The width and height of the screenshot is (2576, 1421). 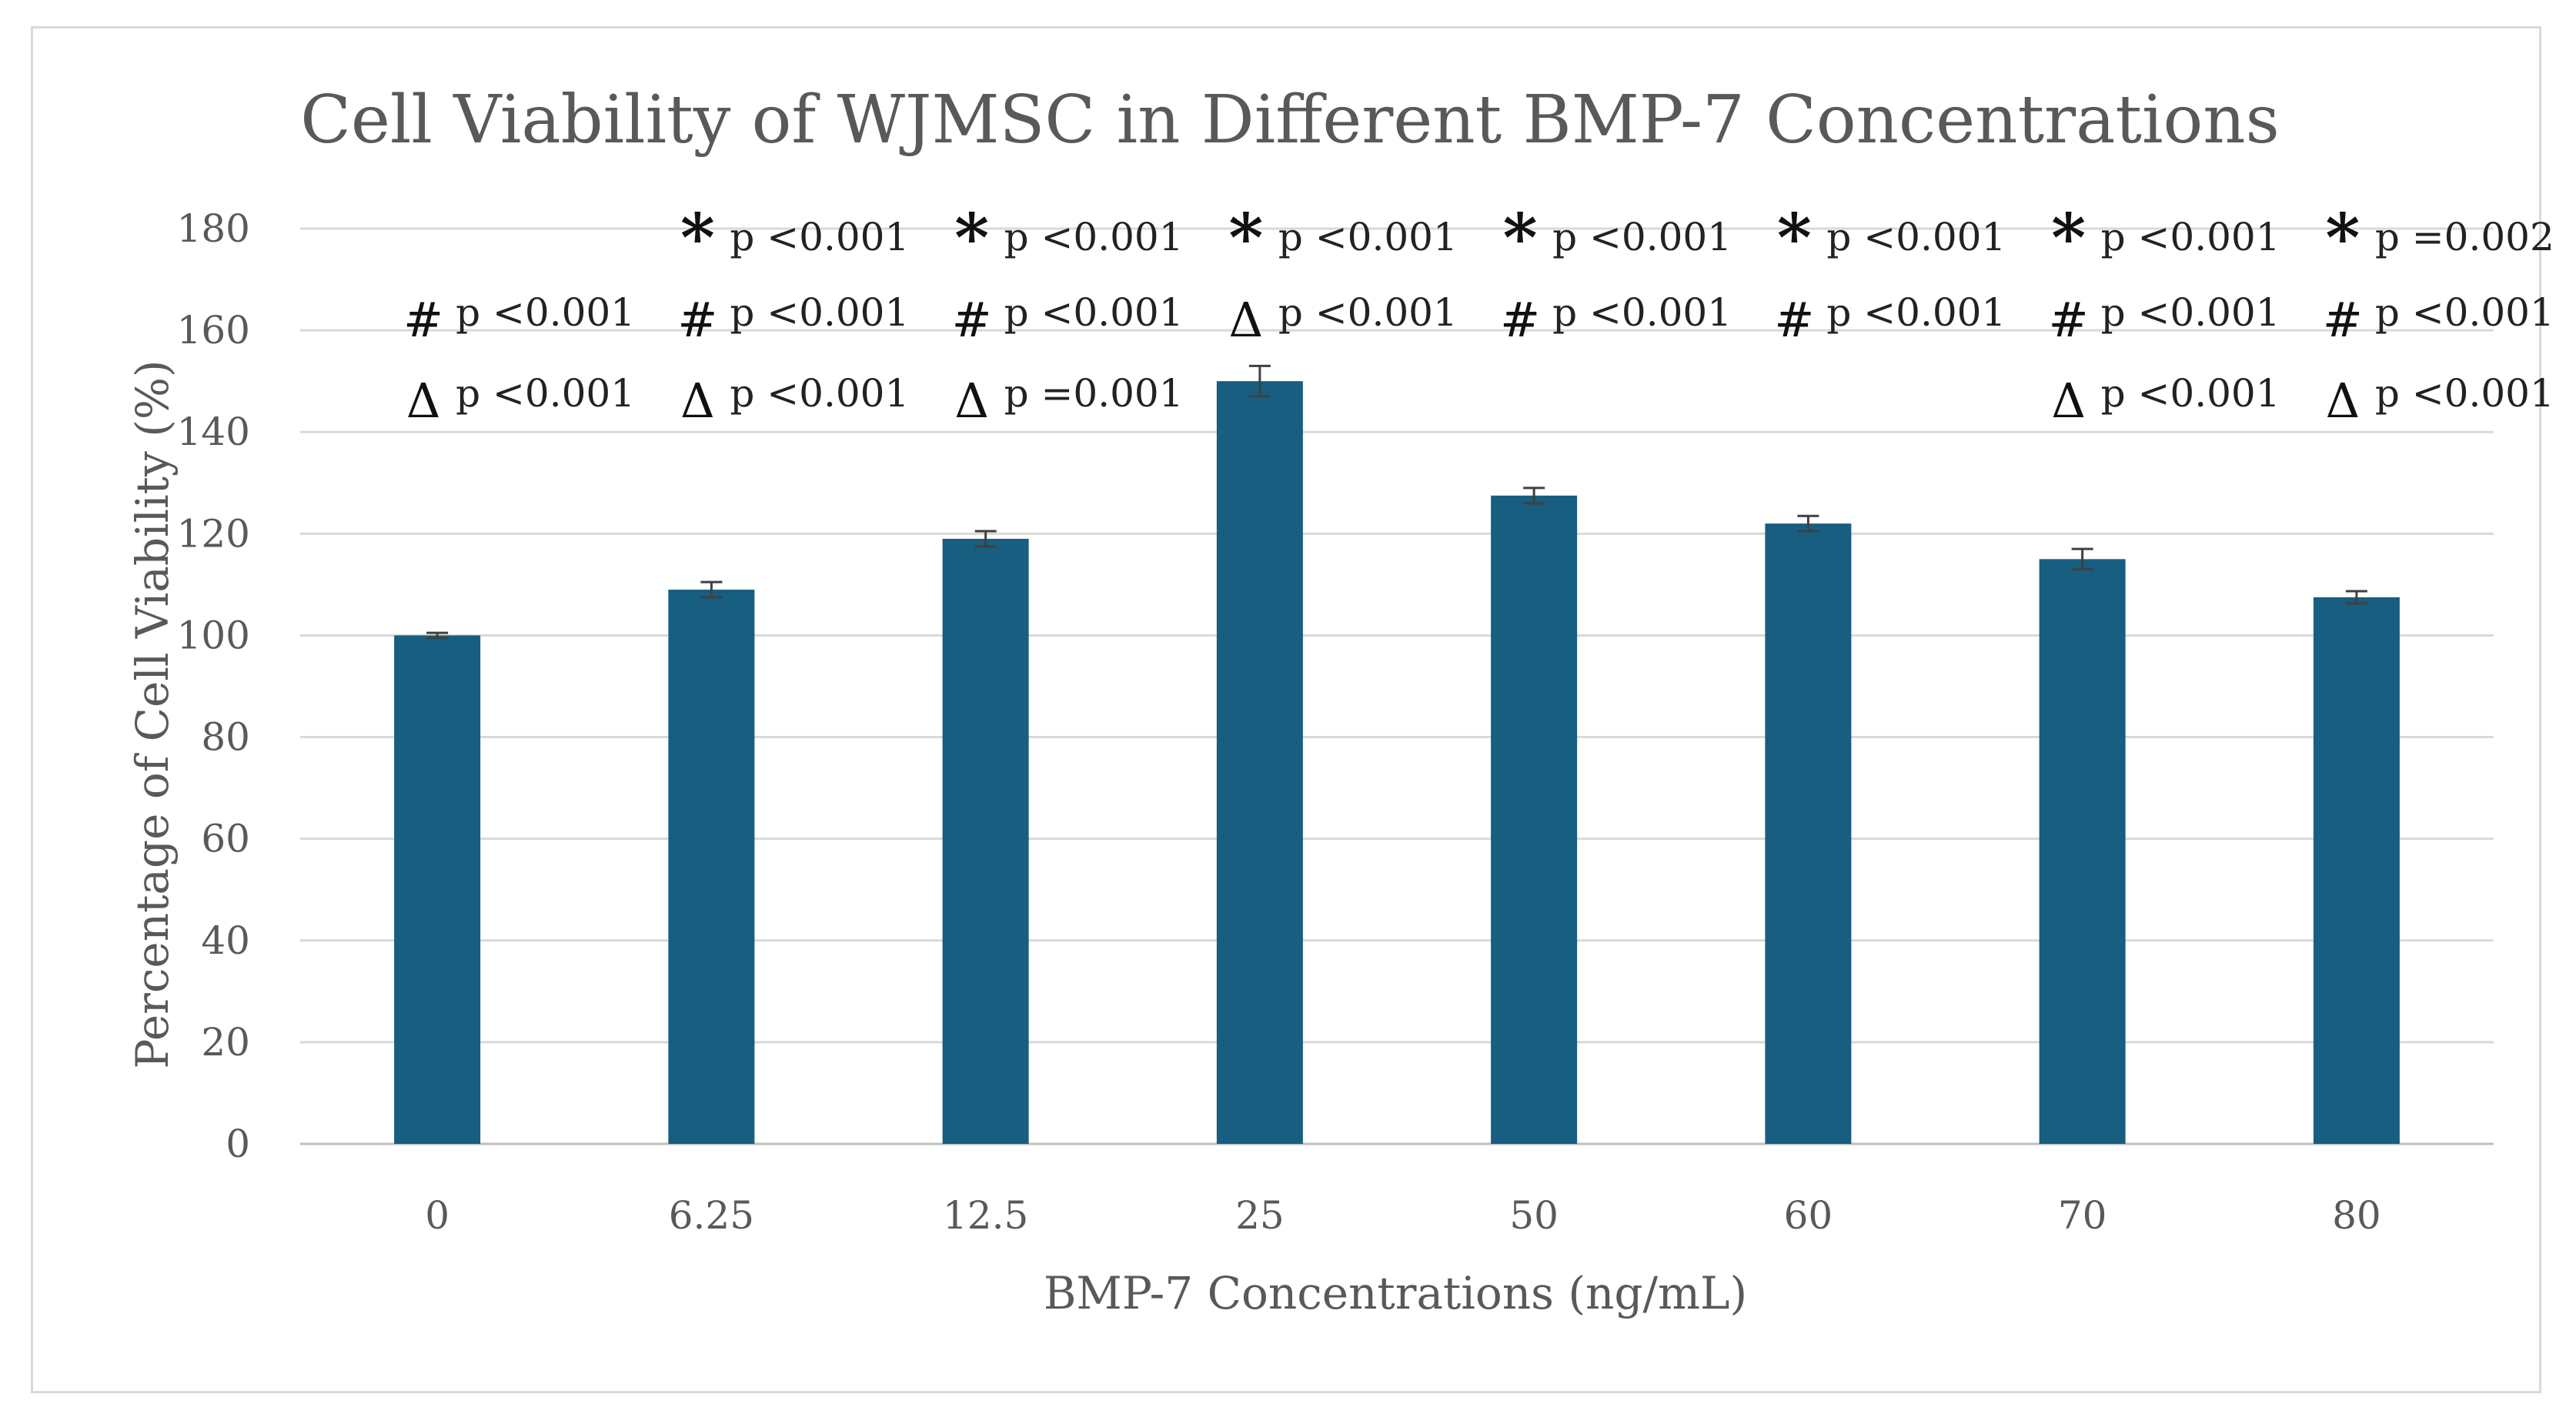 What do you see at coordinates (1396, 502) in the screenshot?
I see `error-bars` at bounding box center [1396, 502].